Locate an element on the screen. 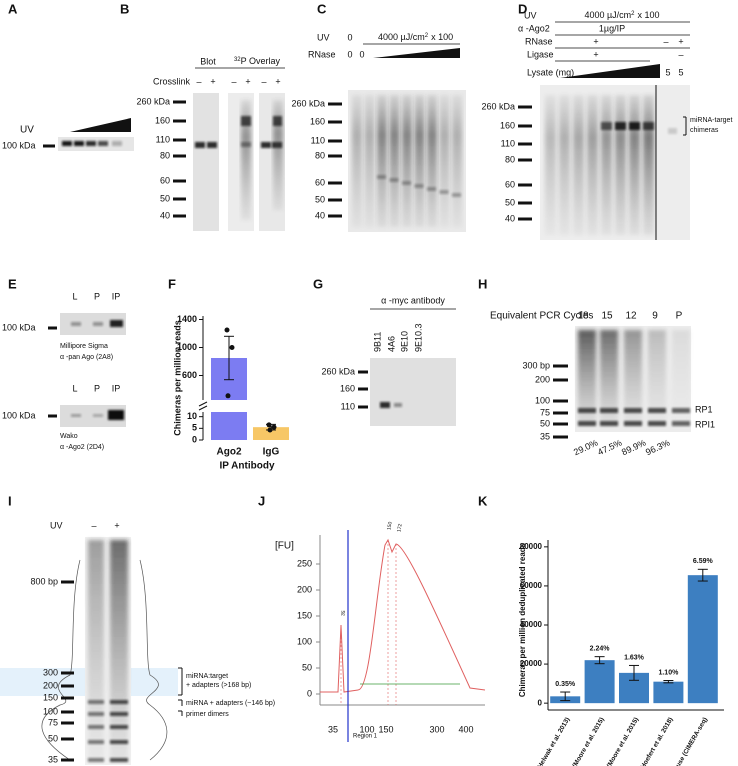 The height and width of the screenshot is (766, 738). label: 4000 µJ/cm2 x 100 is located at coordinates (621, 15).